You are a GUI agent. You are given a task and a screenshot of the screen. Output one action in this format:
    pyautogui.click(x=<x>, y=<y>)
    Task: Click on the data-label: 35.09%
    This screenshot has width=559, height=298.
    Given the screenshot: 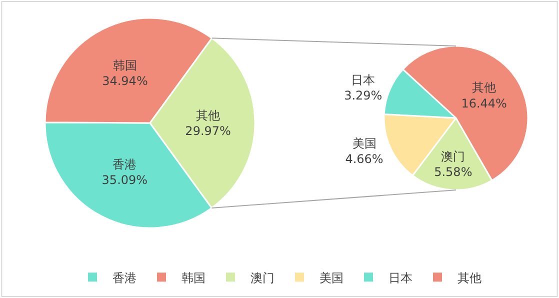 What is the action you would take?
    pyautogui.click(x=125, y=180)
    